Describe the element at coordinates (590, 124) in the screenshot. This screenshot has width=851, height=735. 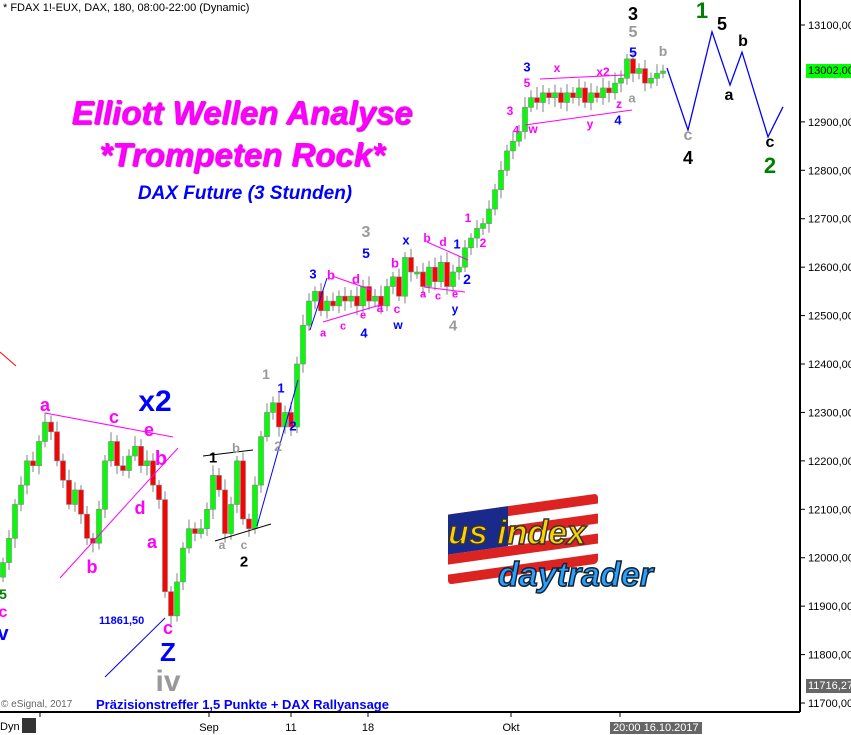
I see `wave-label: y` at that location.